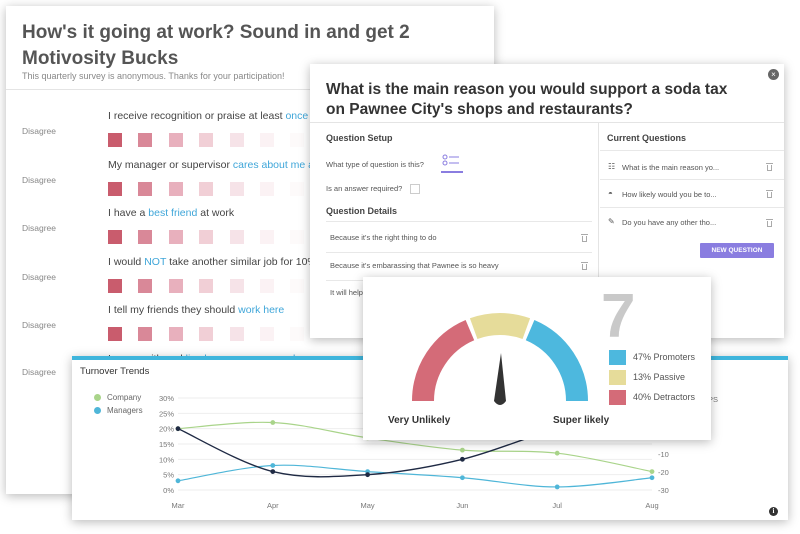 This screenshot has width=800, height=534. Describe the element at coordinates (452, 163) in the screenshot. I see `question-type-list-icon` at that location.